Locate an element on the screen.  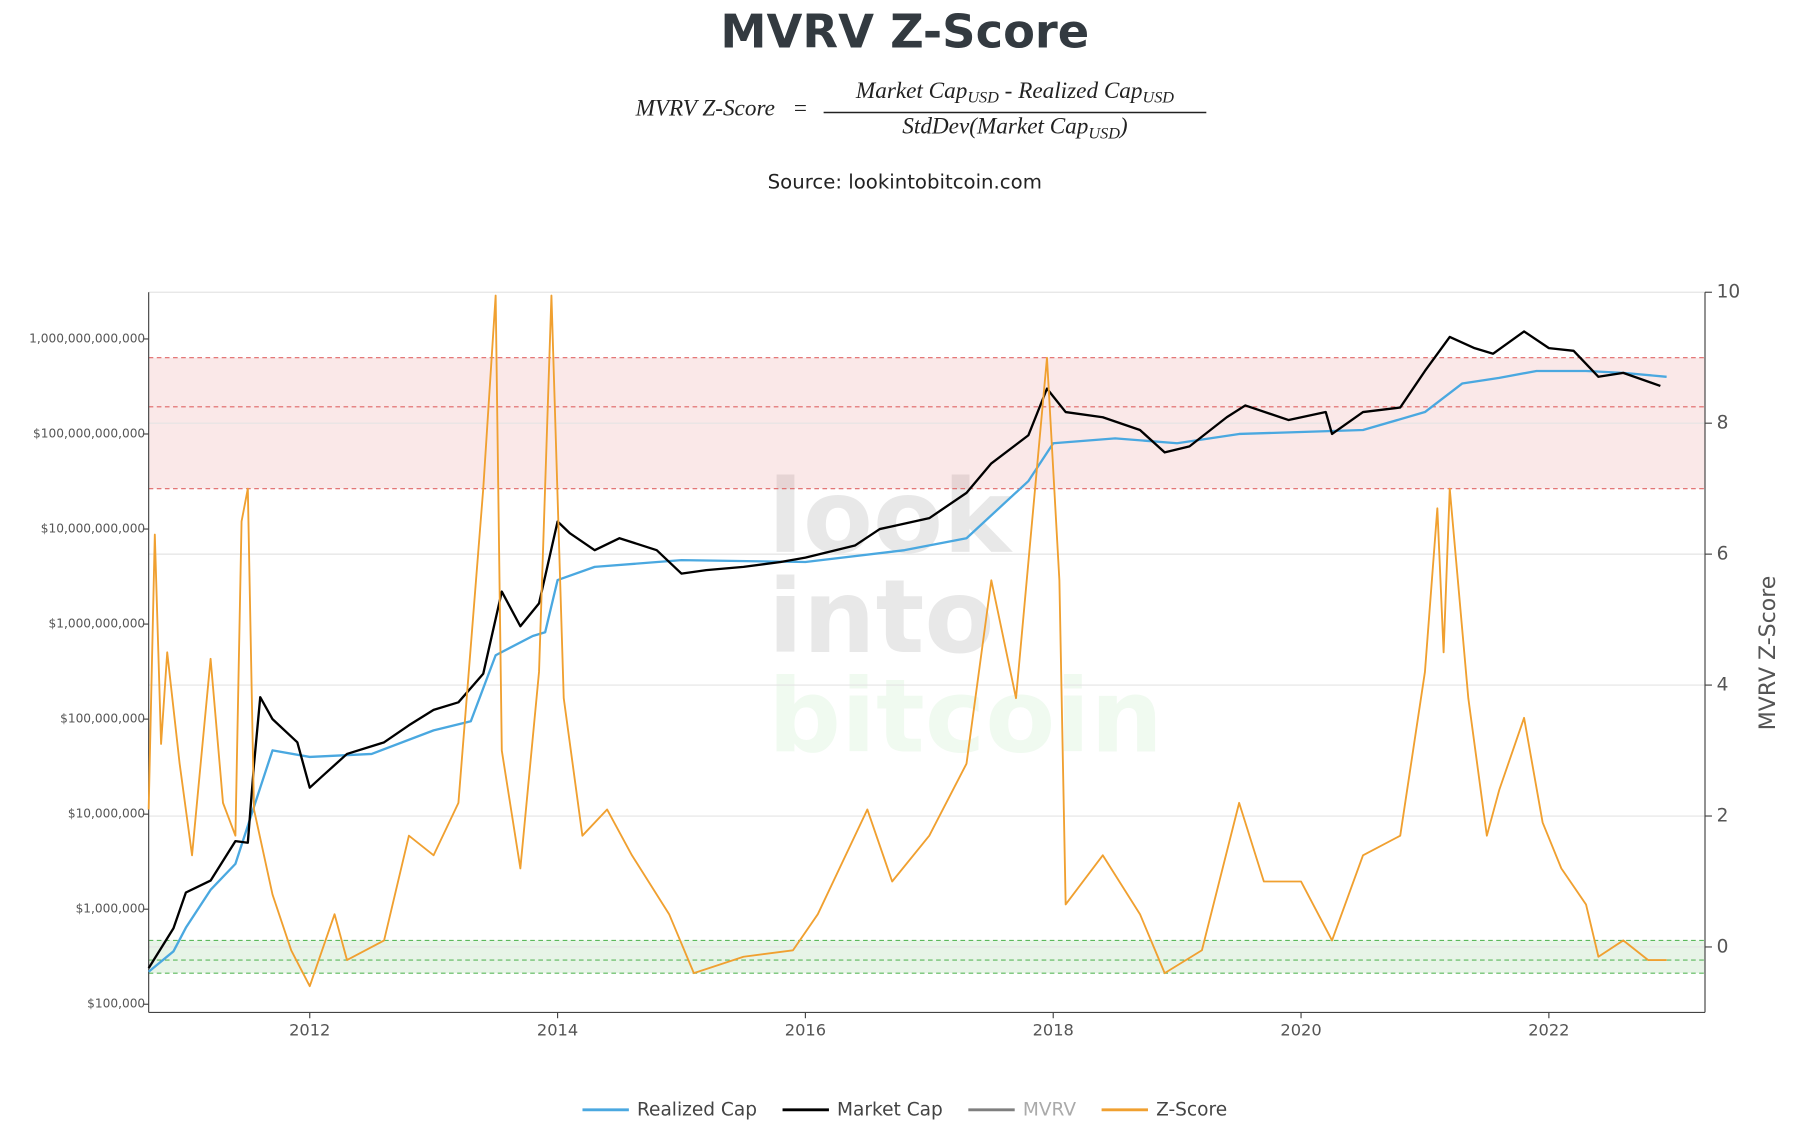
y-tick-label: $100,000 is located at coordinates (116, 1004).